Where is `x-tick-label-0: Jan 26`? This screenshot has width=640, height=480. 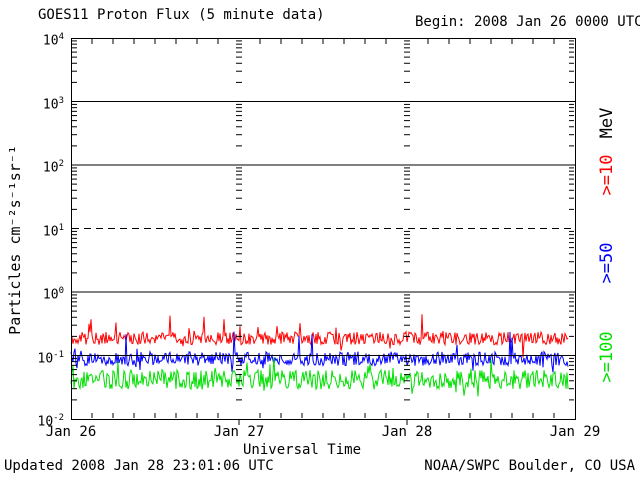 x-tick-label-0: Jan 26 is located at coordinates (71, 432).